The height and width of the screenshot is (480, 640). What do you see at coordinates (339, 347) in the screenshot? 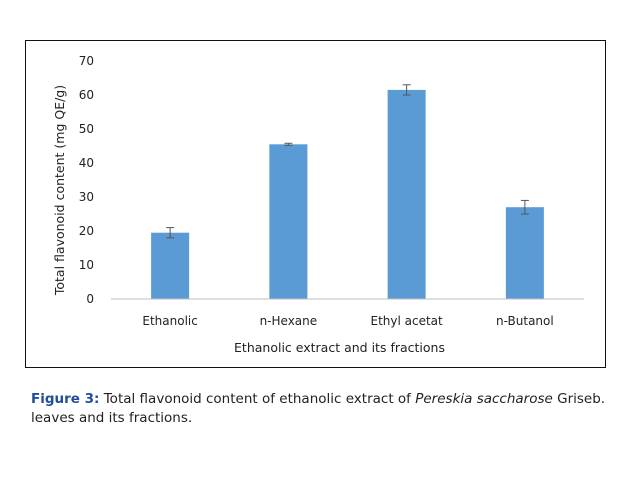
I see `x-axis-title: Ethanolic extract and its fractions` at bounding box center [339, 347].